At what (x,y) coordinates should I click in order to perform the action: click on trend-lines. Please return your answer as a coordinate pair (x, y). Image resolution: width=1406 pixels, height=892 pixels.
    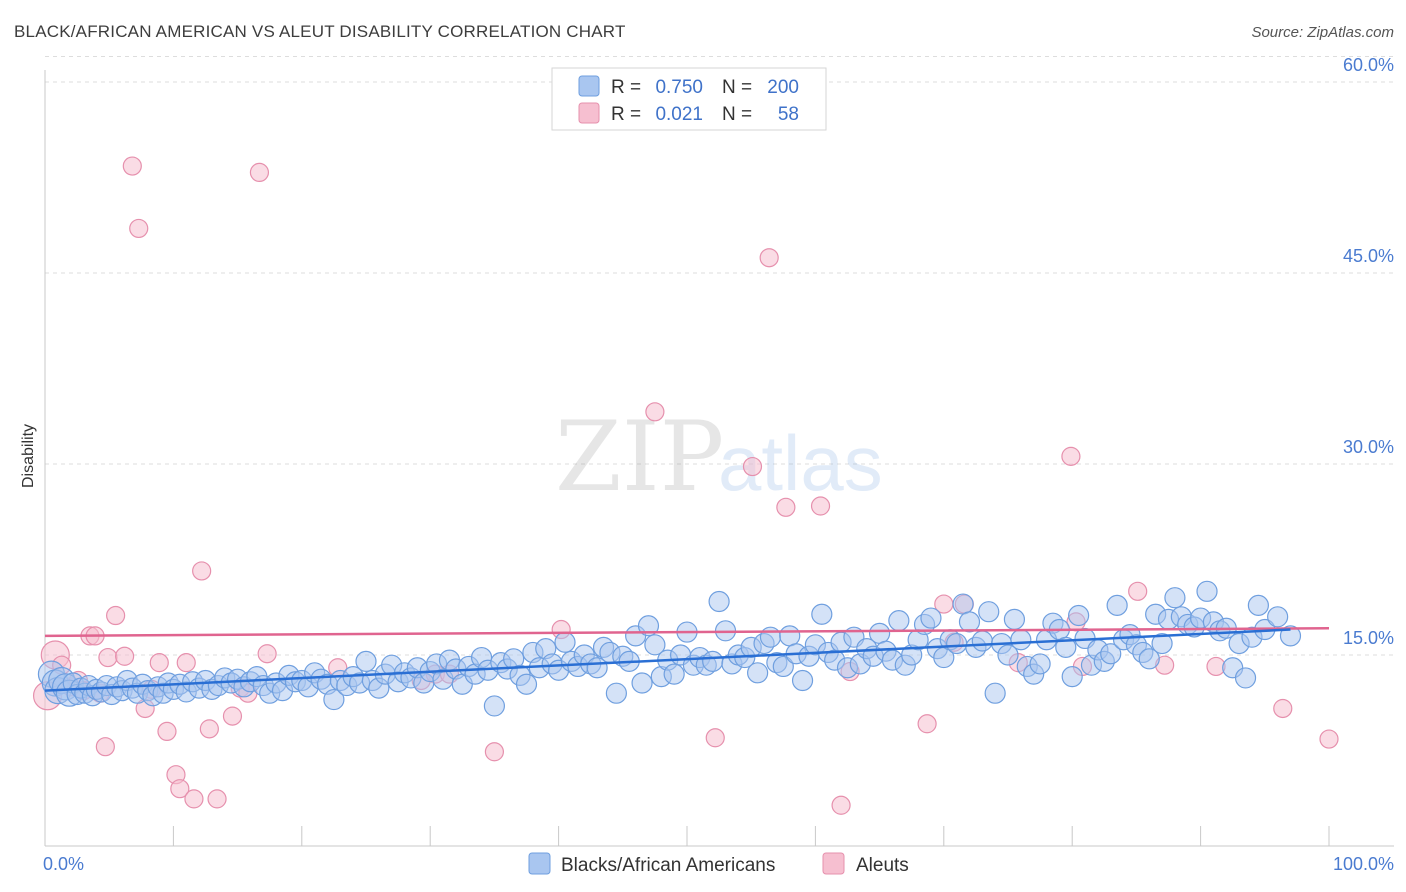
    Looking at the image, I should click on (687, 659).